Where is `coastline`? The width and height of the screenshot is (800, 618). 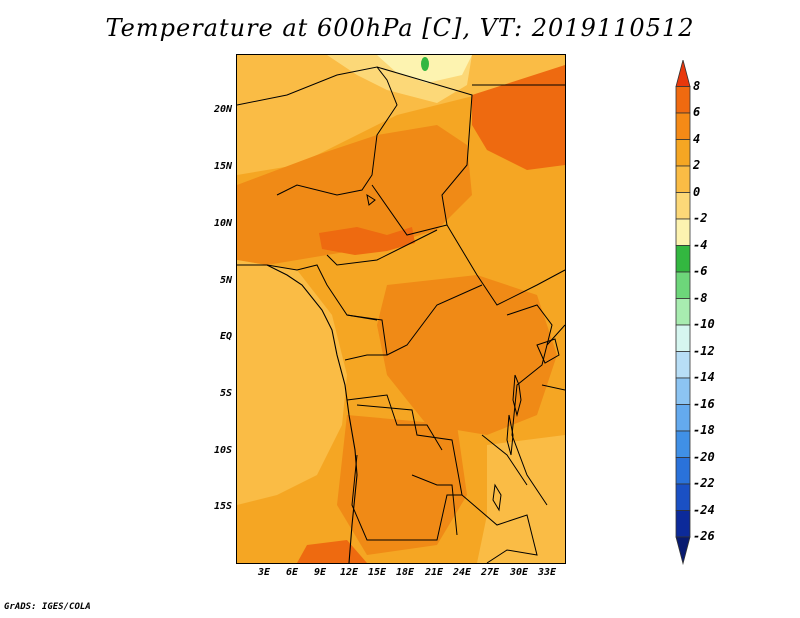
coastline is located at coordinates (297, 413).